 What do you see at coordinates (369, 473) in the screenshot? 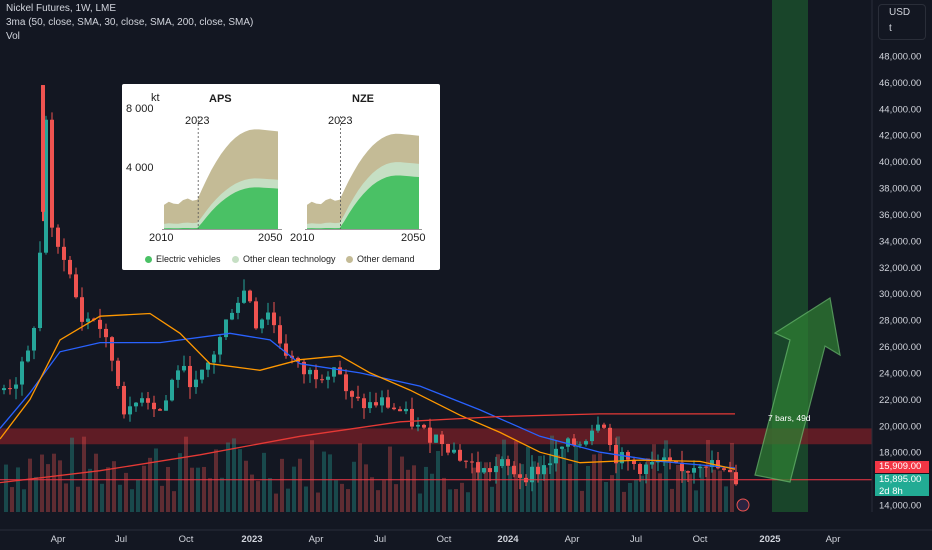
I see `volume-bars` at bounding box center [369, 473].